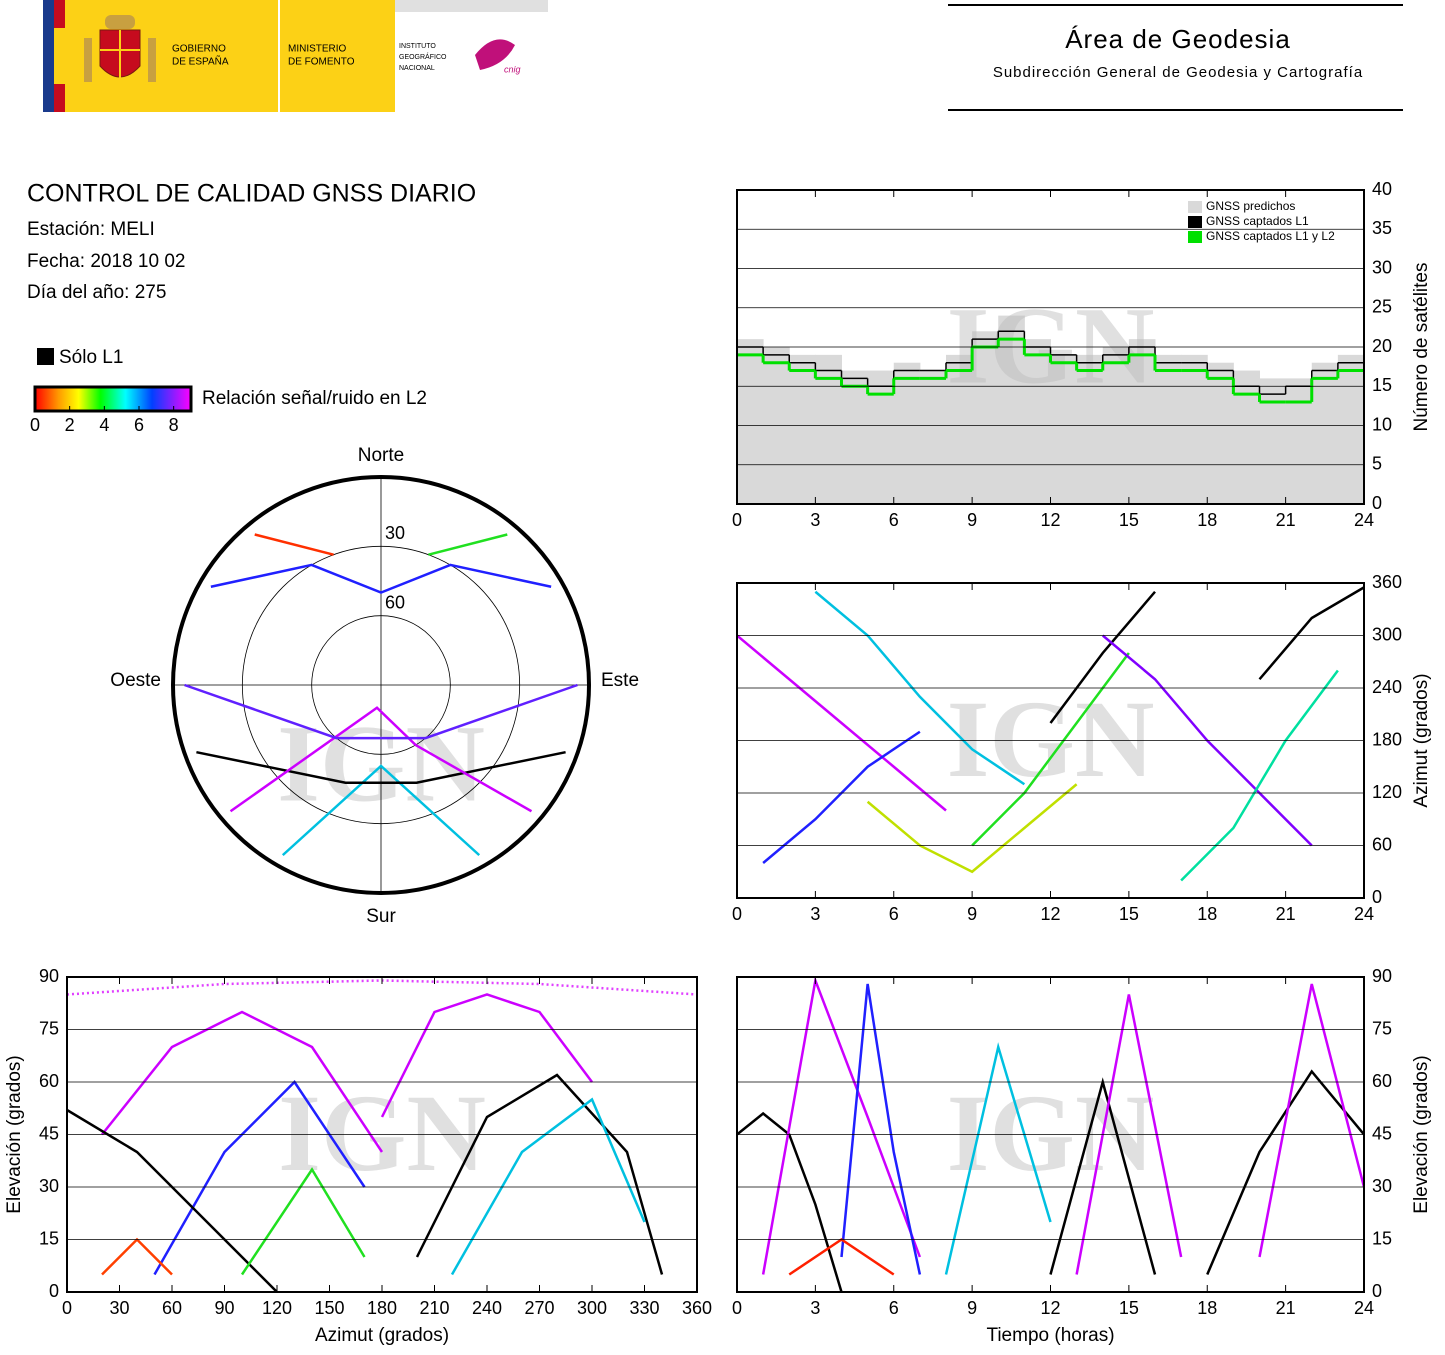 The width and height of the screenshot is (1445, 1355). Describe the element at coordinates (321, 62) in the screenshot. I see `ministry-name: DE FOMENTO` at that location.